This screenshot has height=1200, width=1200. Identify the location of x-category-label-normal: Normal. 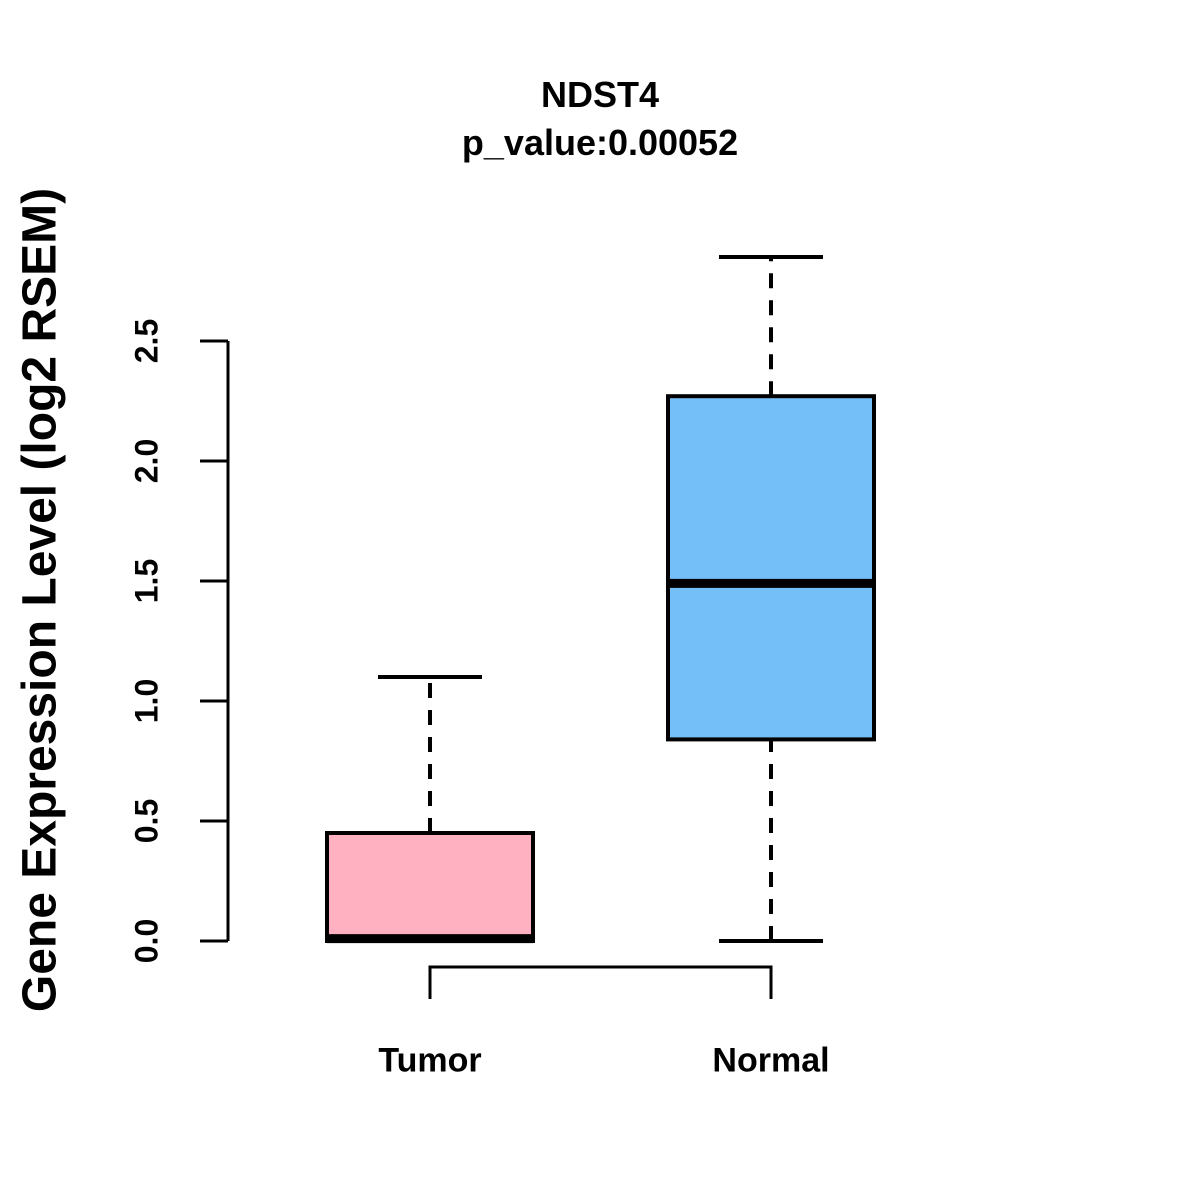
(771, 1060).